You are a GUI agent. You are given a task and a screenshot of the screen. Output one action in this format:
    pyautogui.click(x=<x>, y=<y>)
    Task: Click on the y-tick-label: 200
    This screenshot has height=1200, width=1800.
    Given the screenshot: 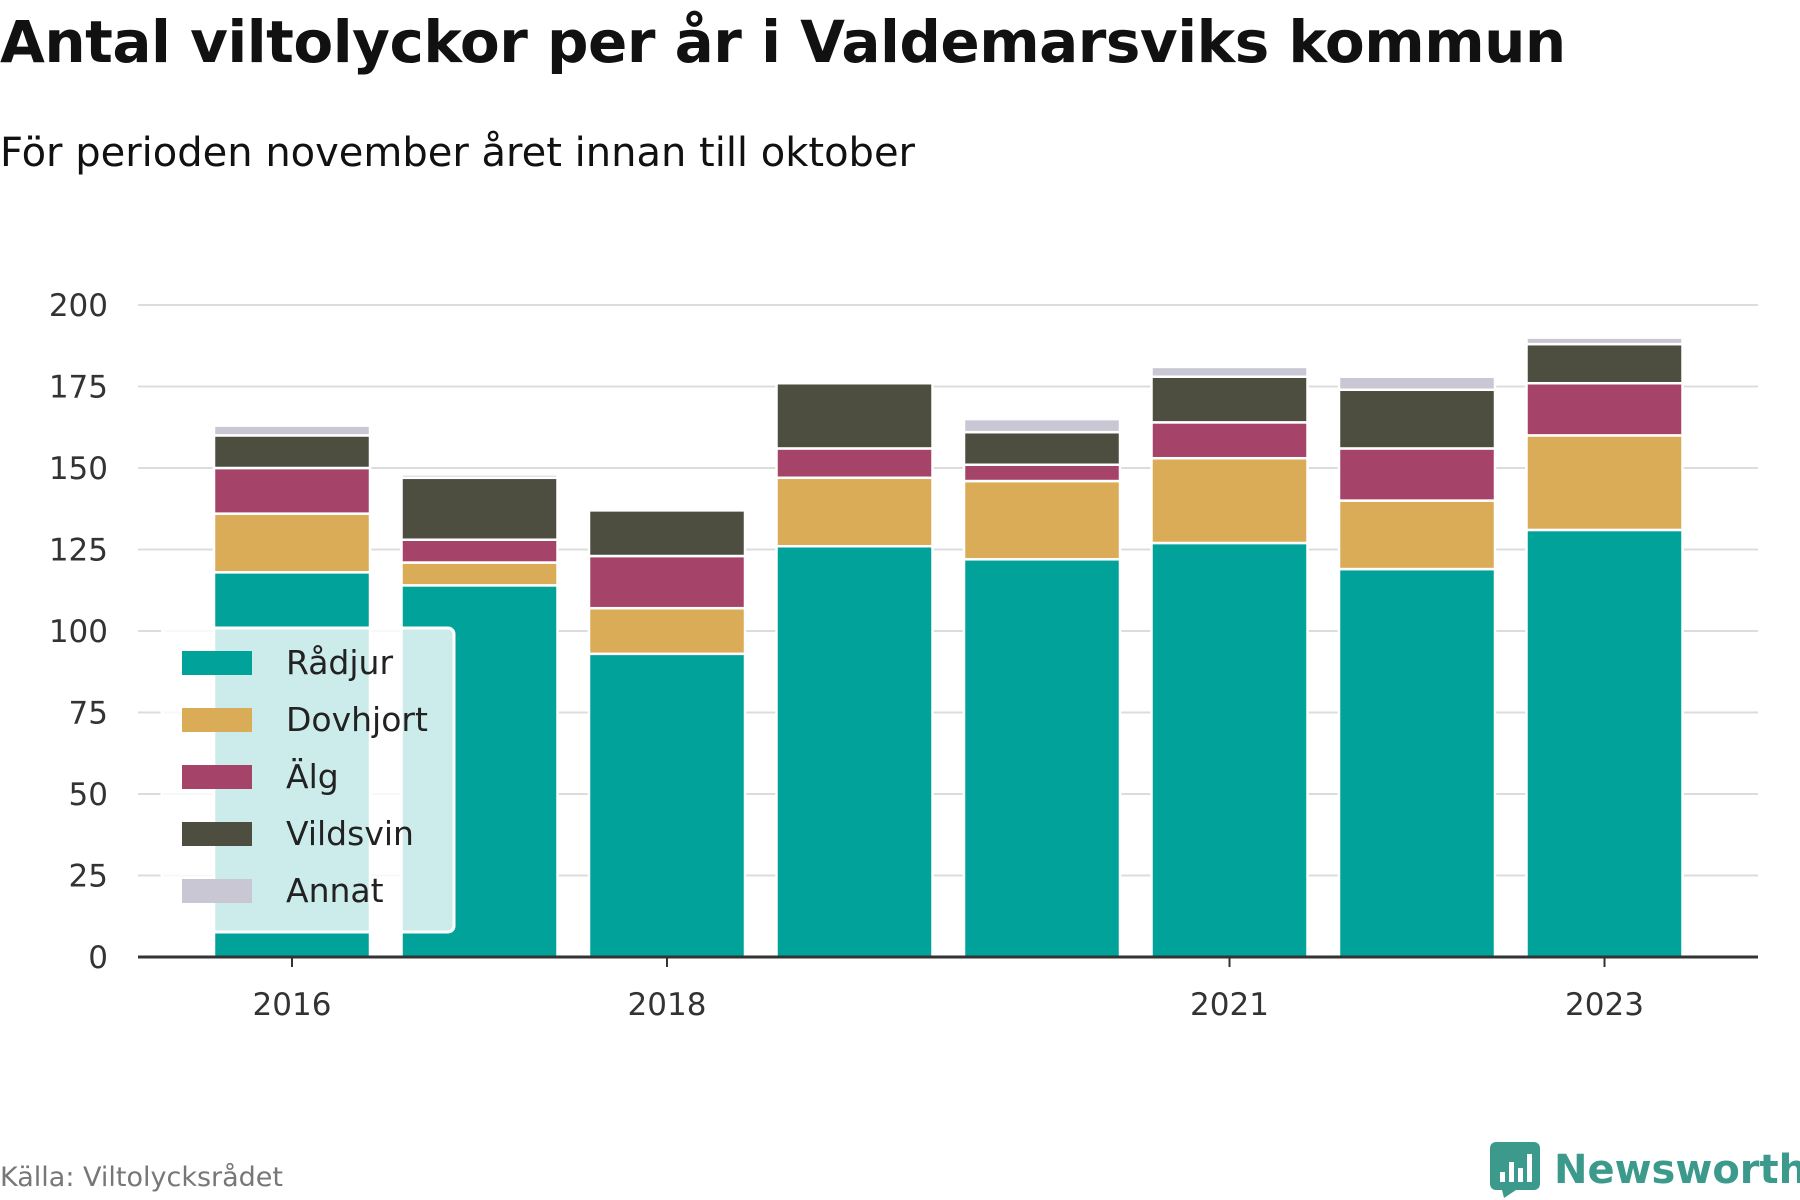 What is the action you would take?
    pyautogui.click(x=78, y=306)
    